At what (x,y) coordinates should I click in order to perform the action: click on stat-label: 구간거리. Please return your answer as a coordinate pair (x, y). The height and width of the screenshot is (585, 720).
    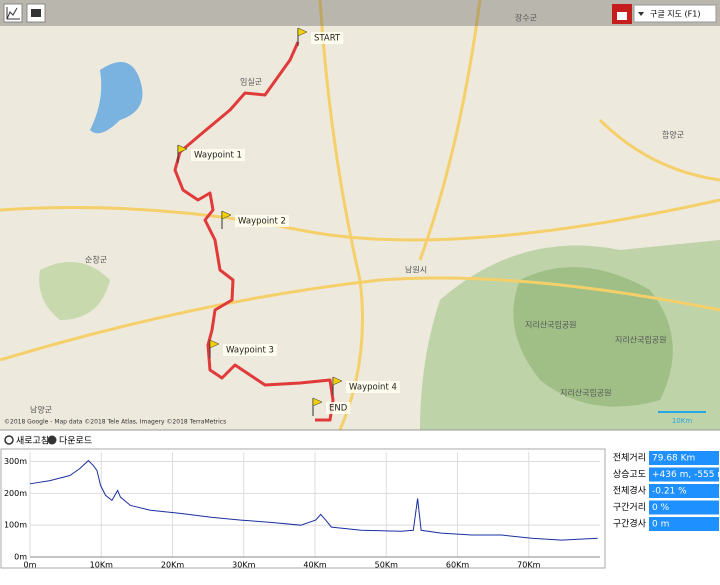
    Looking at the image, I should click on (629, 507).